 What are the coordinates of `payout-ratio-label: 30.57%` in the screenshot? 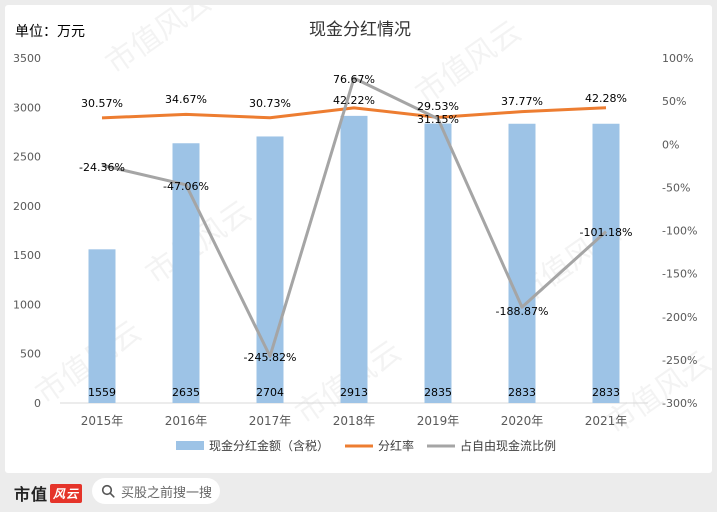 It's located at (102, 103).